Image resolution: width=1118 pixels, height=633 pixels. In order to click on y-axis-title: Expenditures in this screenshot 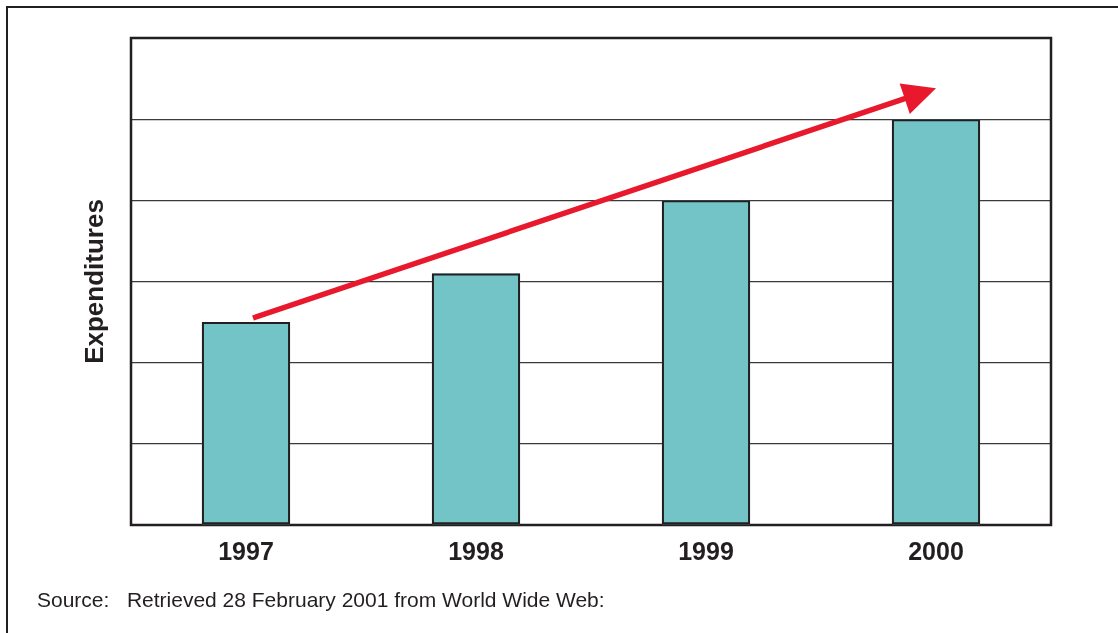, I will do `click(93, 281)`.